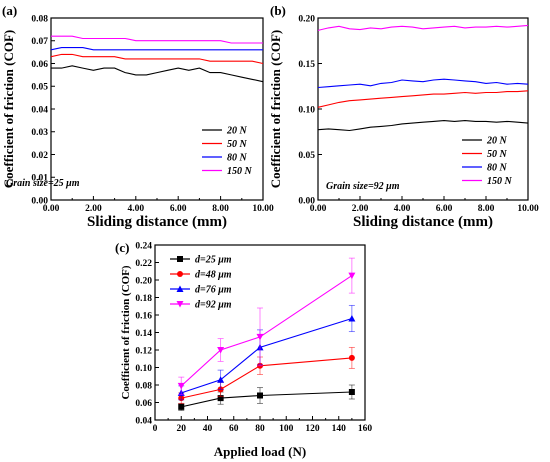 The height and width of the screenshot is (462, 550). I want to click on panel-label: (a), so click(9, 10).